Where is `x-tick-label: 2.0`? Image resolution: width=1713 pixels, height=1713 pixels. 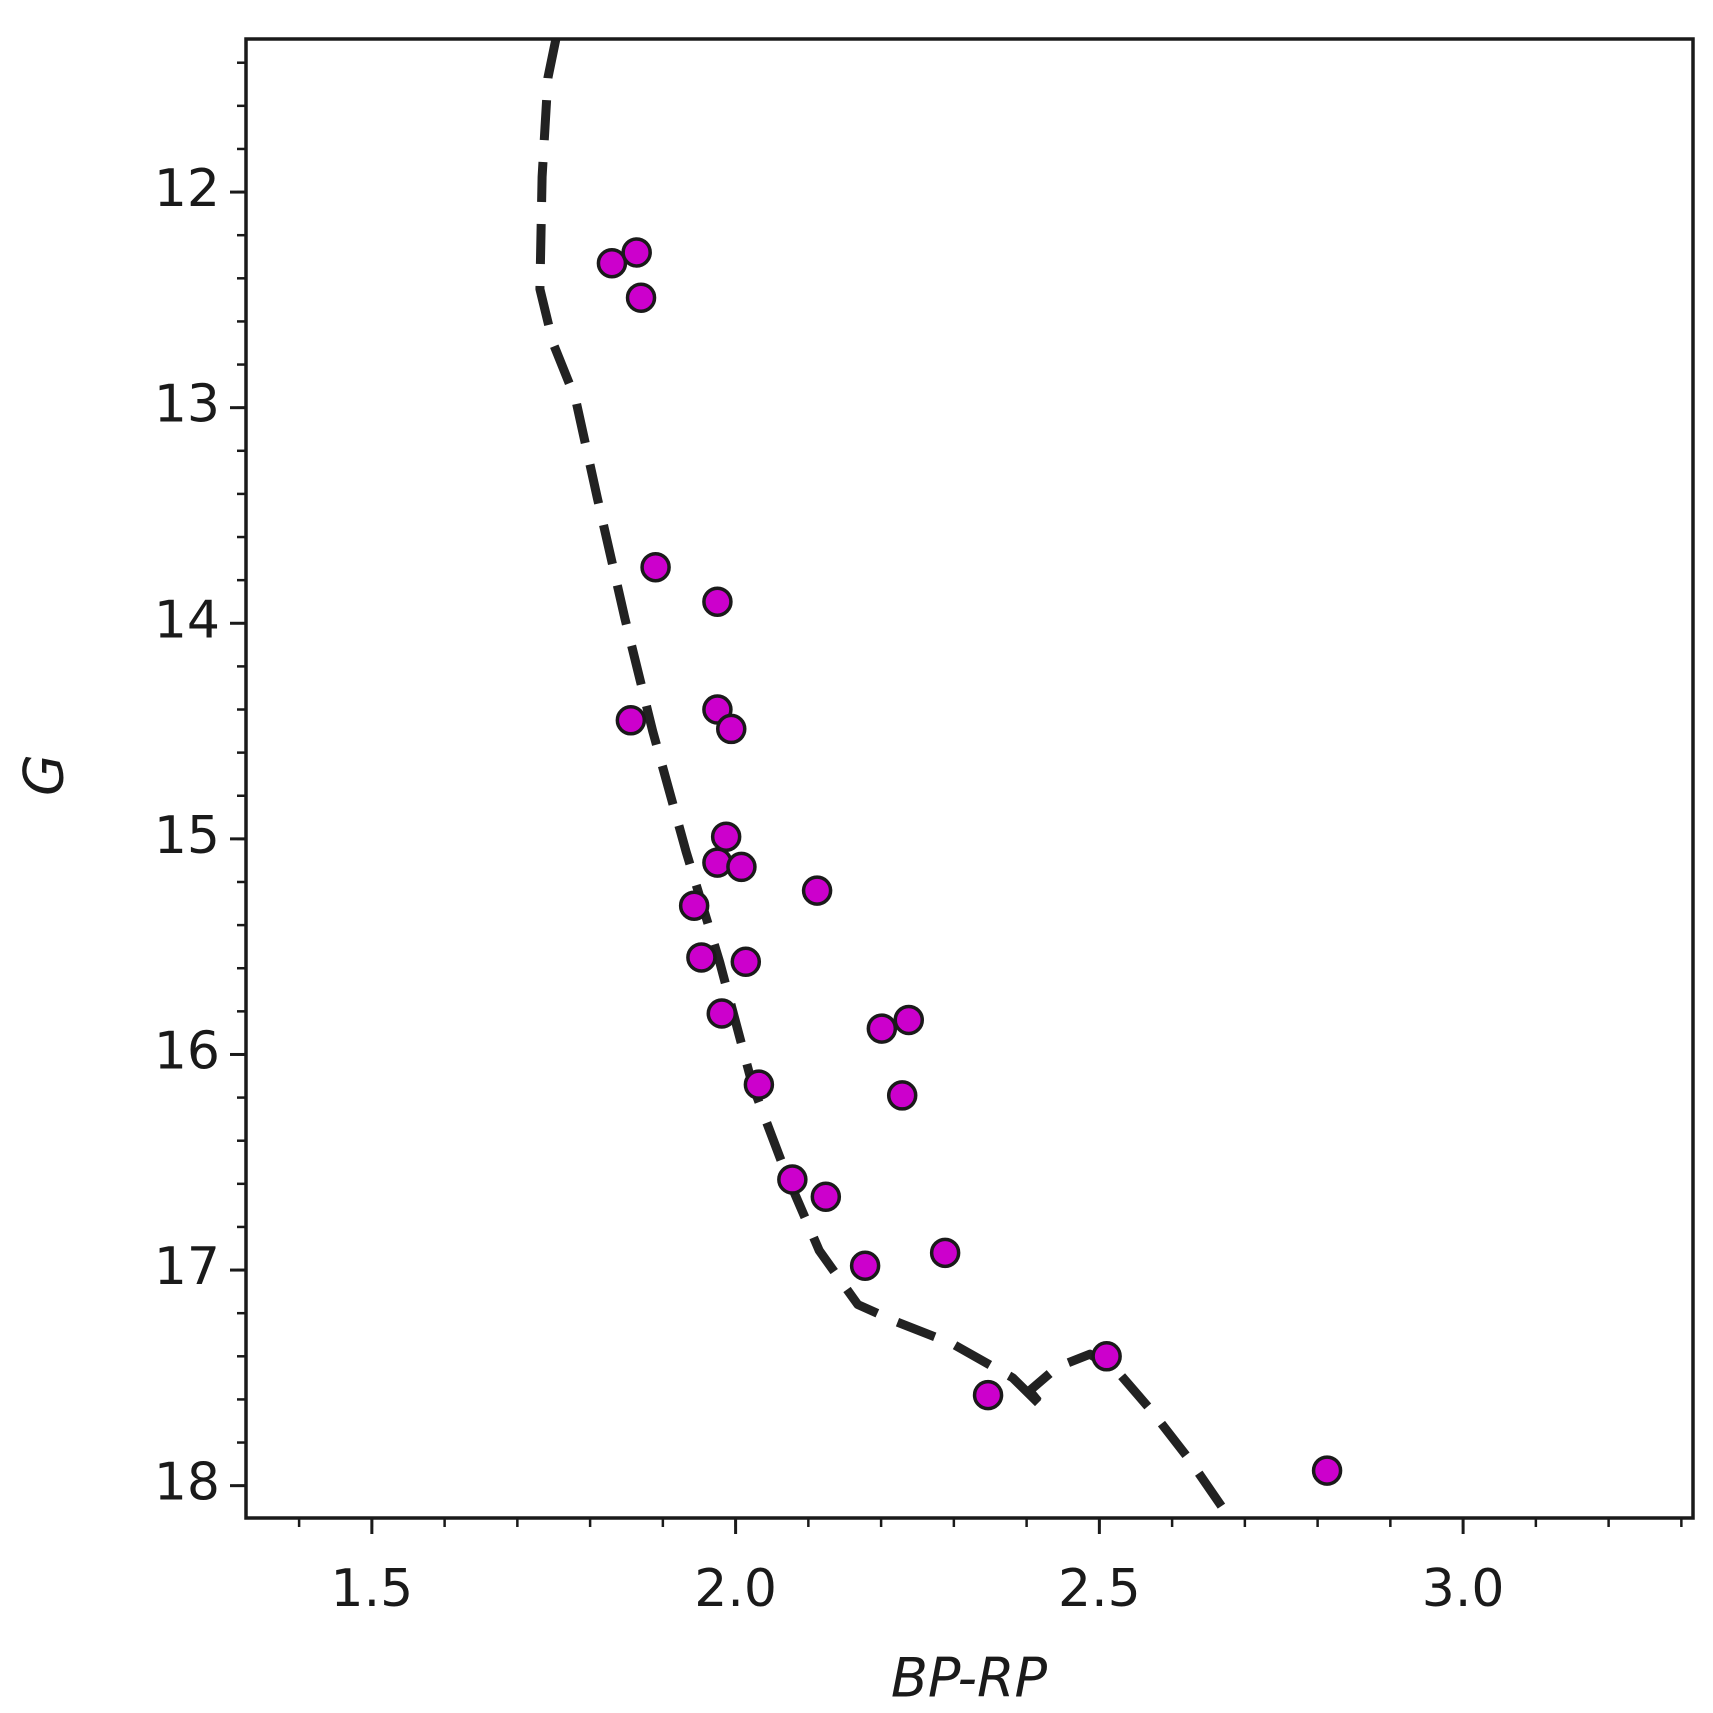 x-tick-label: 2.0 is located at coordinates (735, 1589).